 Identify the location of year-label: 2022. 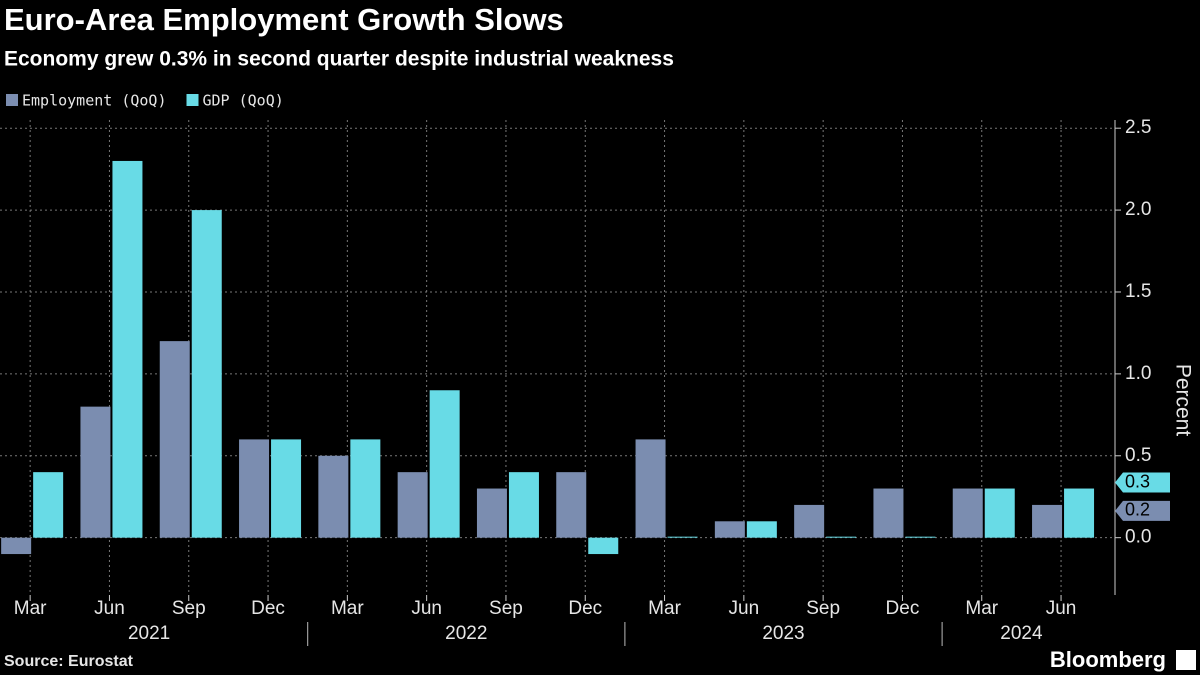
(466, 633).